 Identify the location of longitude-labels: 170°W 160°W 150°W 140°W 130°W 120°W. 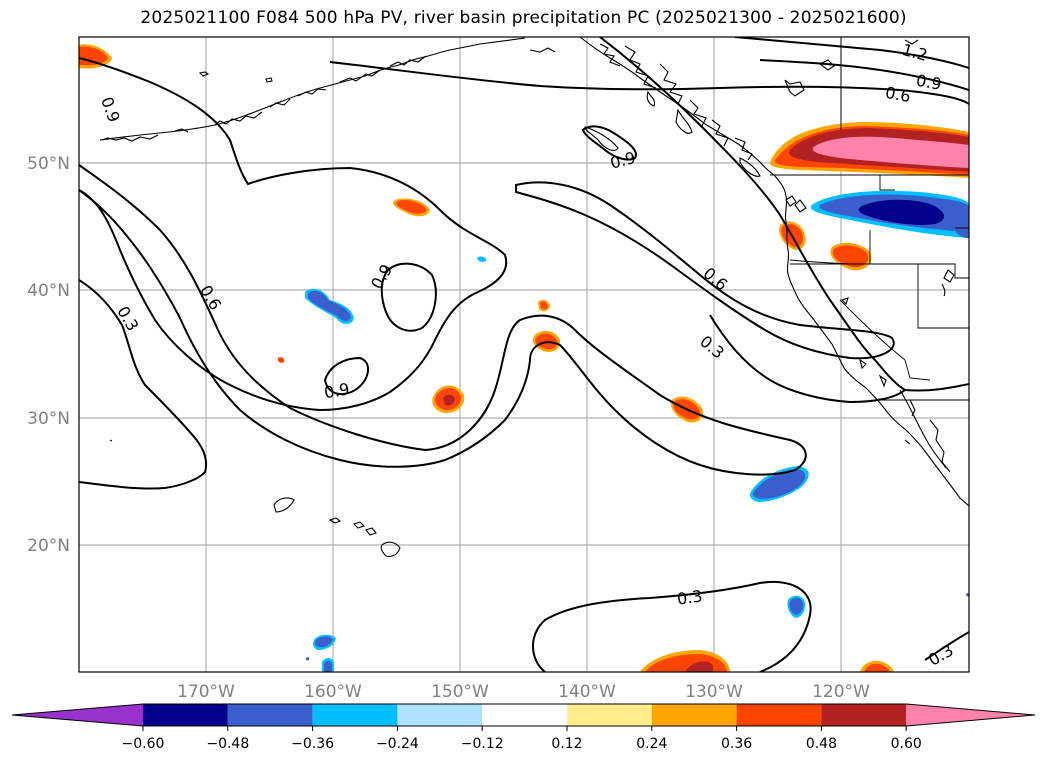
(523, 692).